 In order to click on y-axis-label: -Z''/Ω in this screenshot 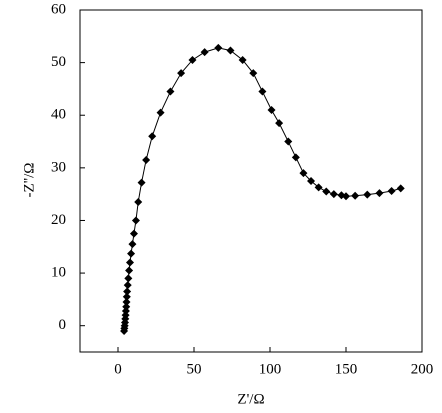, I will do `click(29, 180)`.